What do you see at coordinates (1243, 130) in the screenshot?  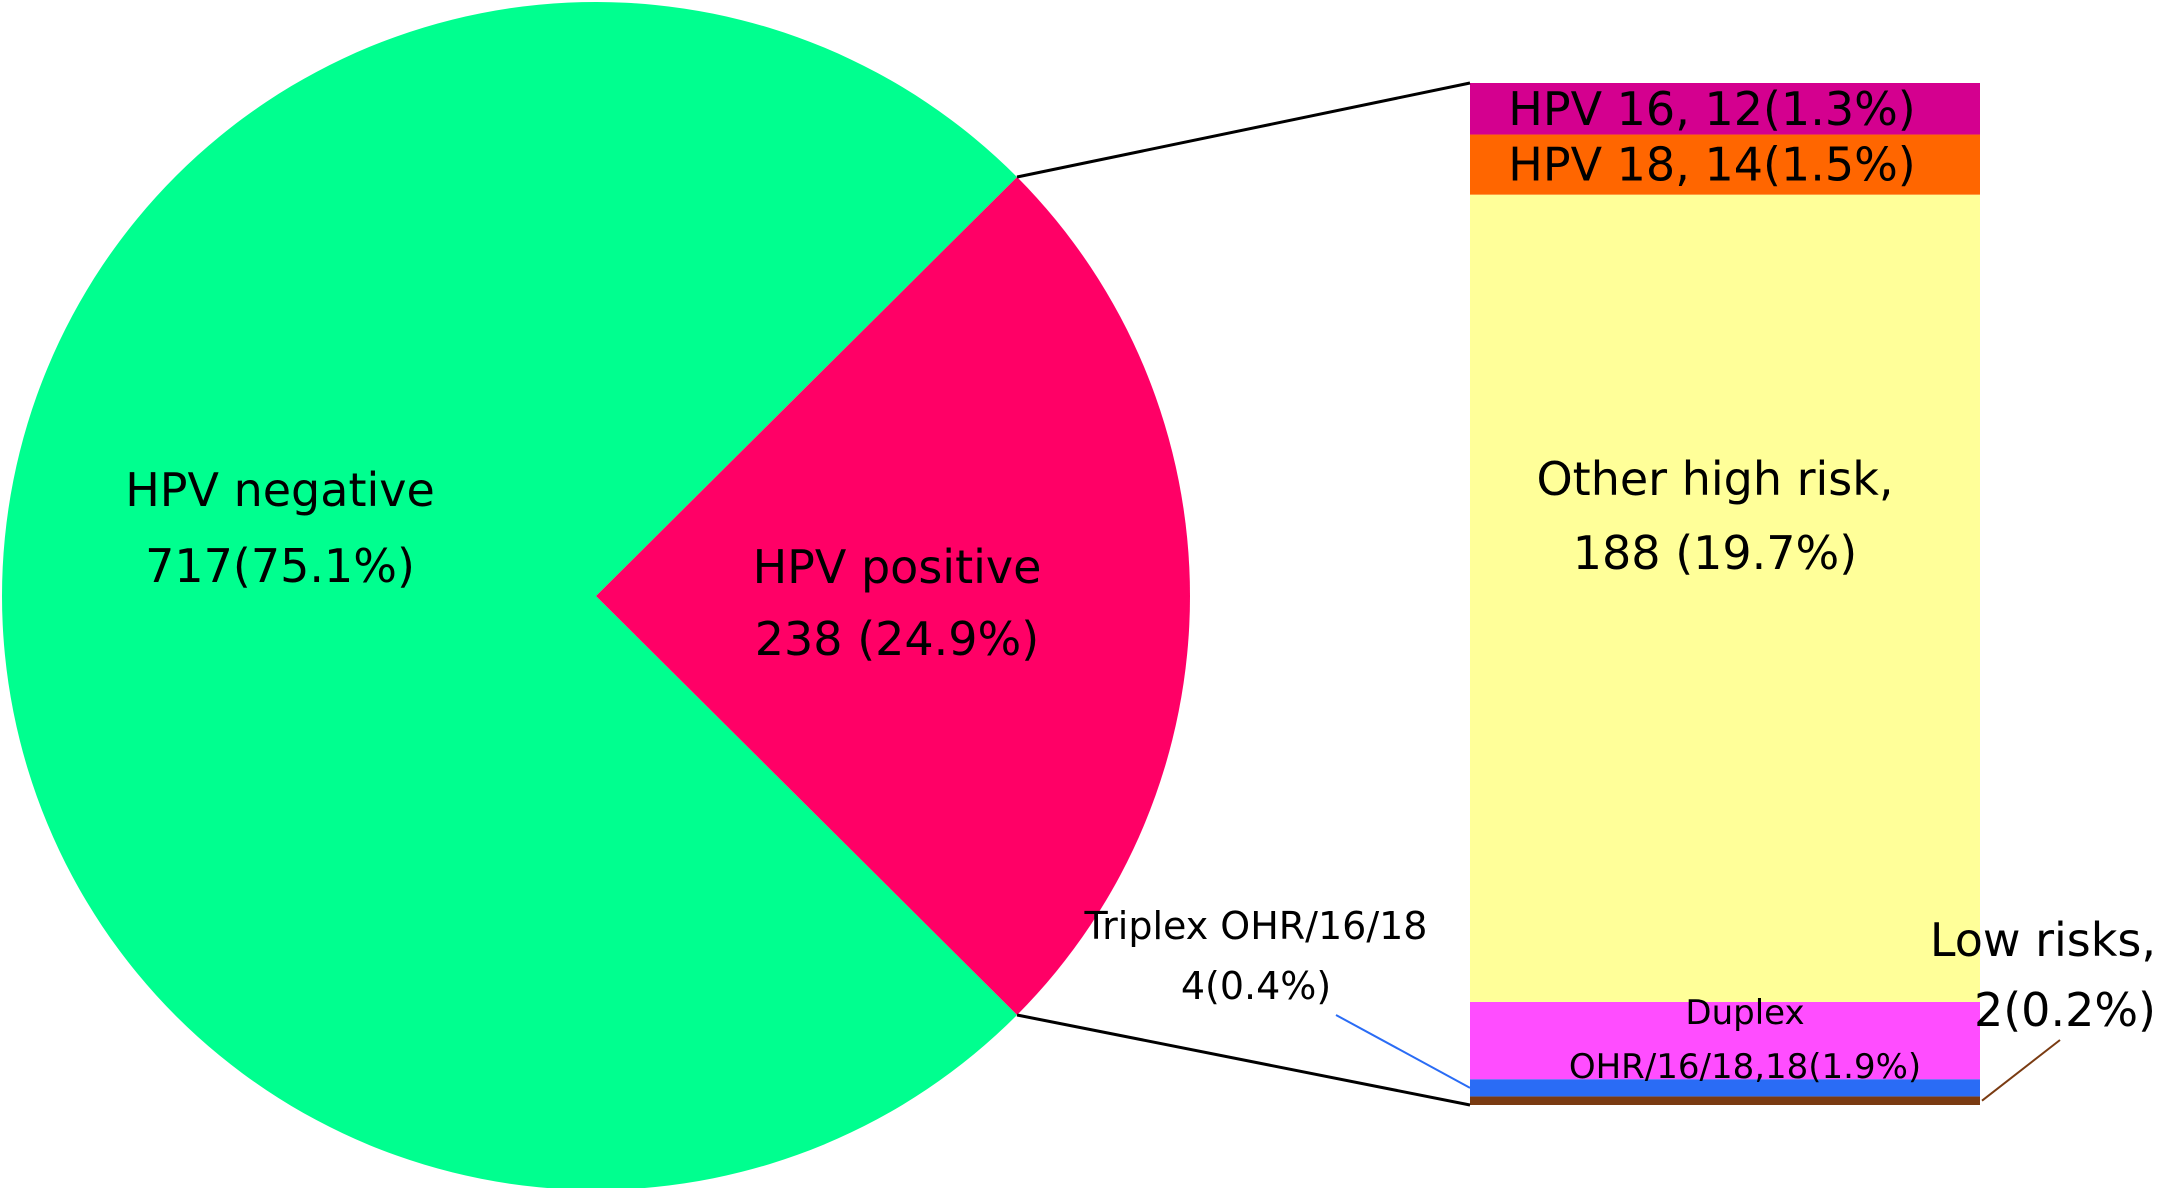 I see `connector-top` at bounding box center [1243, 130].